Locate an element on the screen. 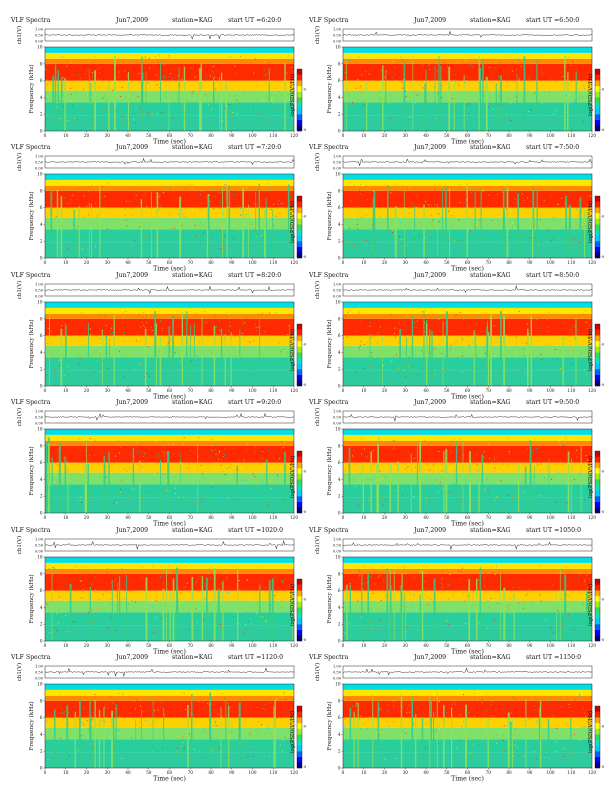 The height and width of the screenshot is (792, 612). ts-tick-label: 0.50 is located at coordinates (337, 673).